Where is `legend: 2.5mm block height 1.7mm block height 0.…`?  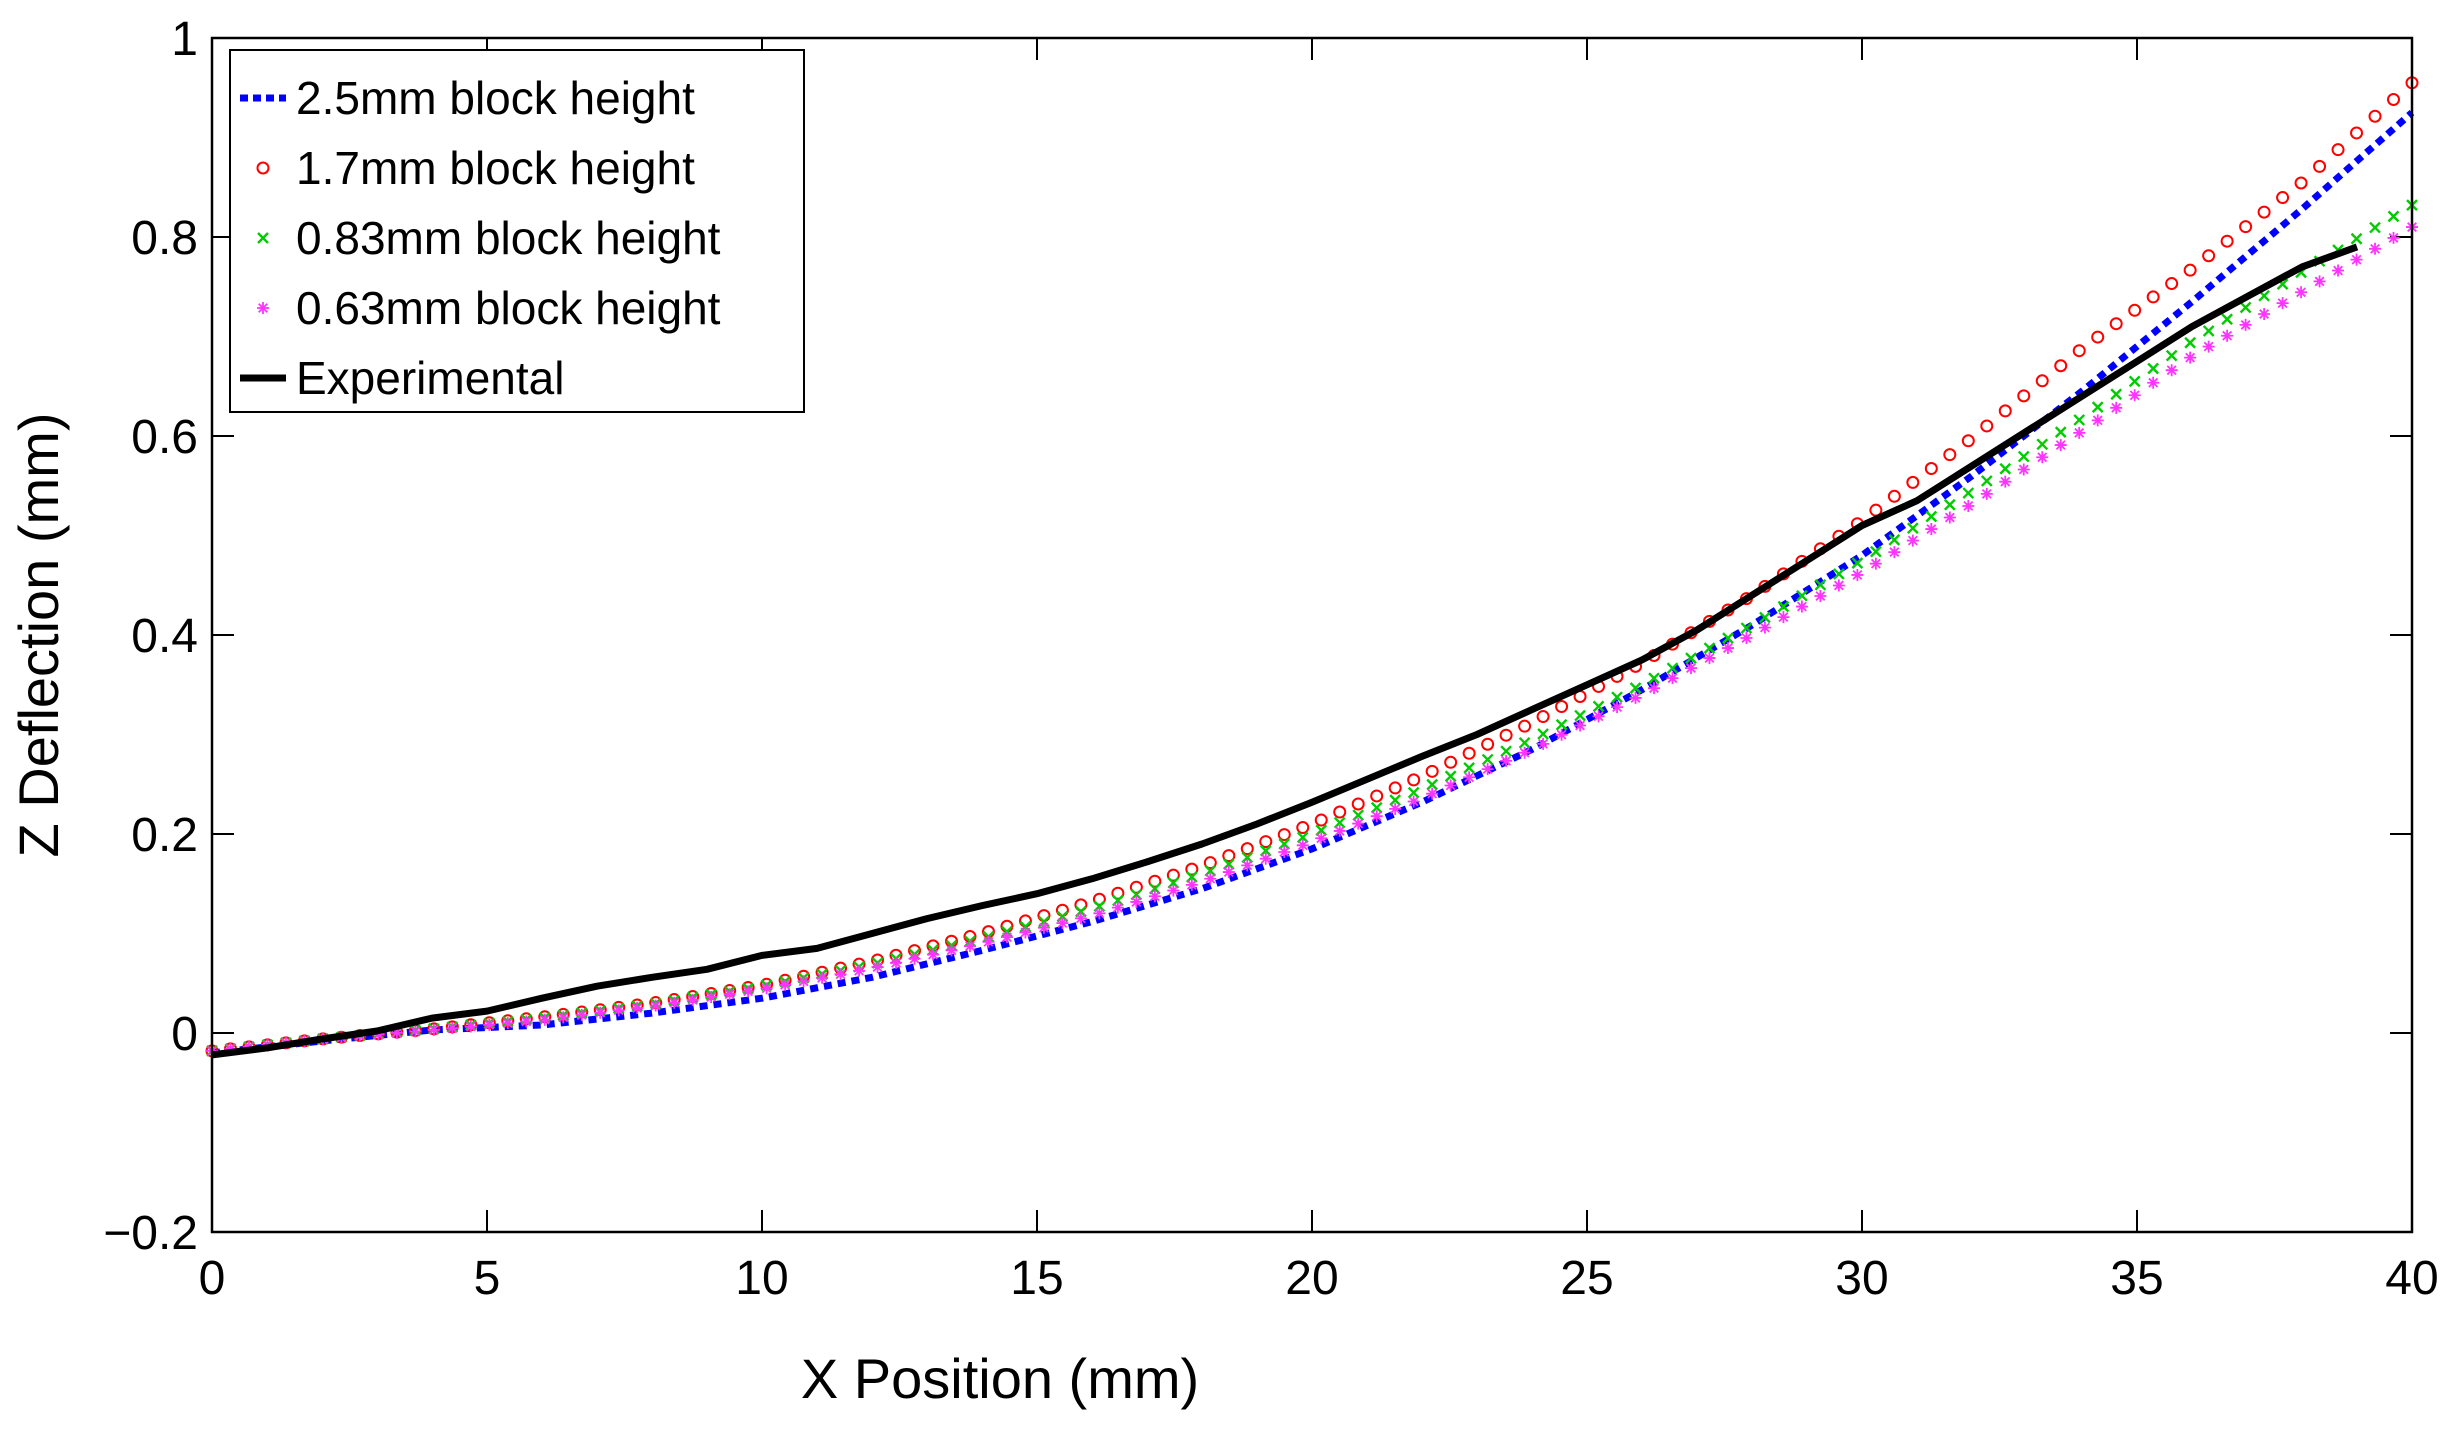
legend: 2.5mm block height 1.7mm block height 0.… is located at coordinates (517, 231).